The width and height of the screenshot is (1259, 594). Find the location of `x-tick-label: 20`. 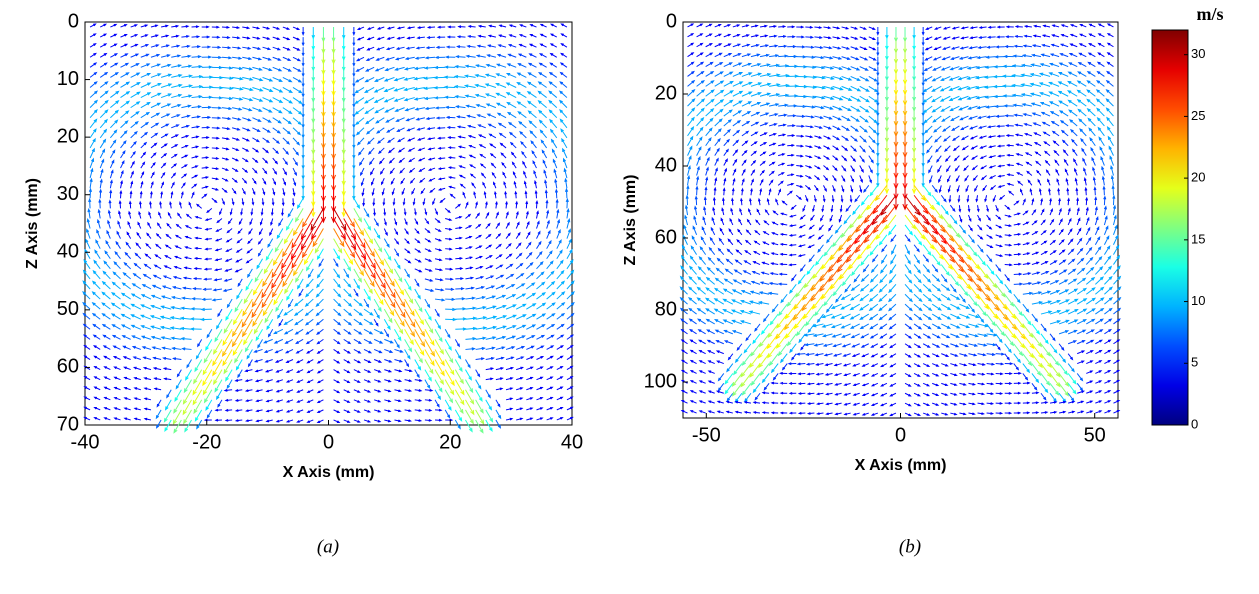

x-tick-label: 20 is located at coordinates (450, 442).